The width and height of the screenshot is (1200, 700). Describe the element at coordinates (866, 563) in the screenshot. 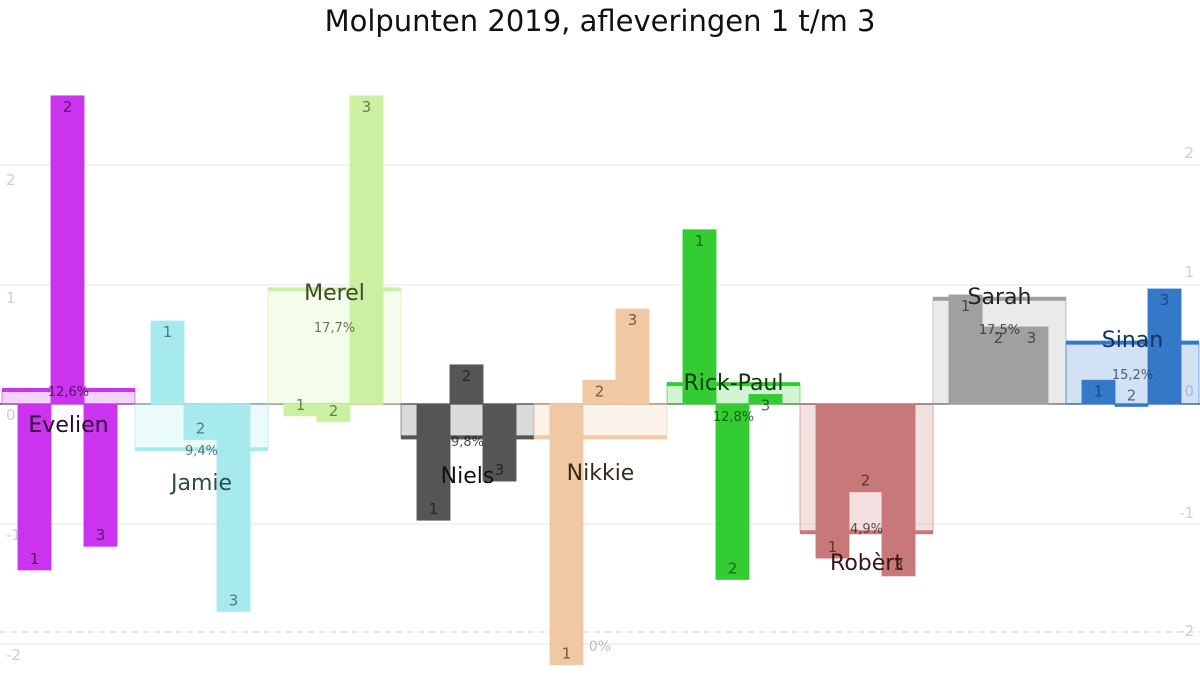

I see `candidate-name: Robèrt` at that location.